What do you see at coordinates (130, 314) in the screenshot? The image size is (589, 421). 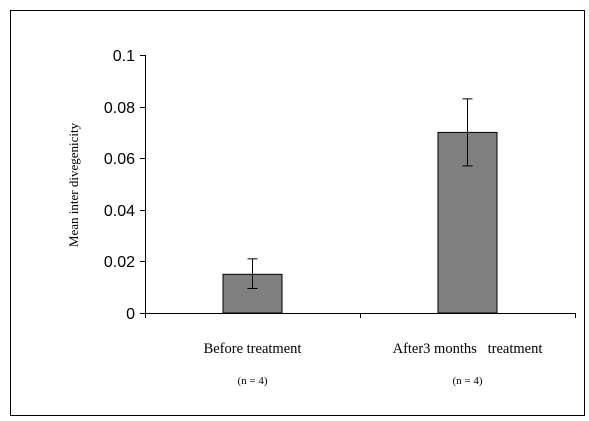 I see `y-tick-label: 0` at bounding box center [130, 314].